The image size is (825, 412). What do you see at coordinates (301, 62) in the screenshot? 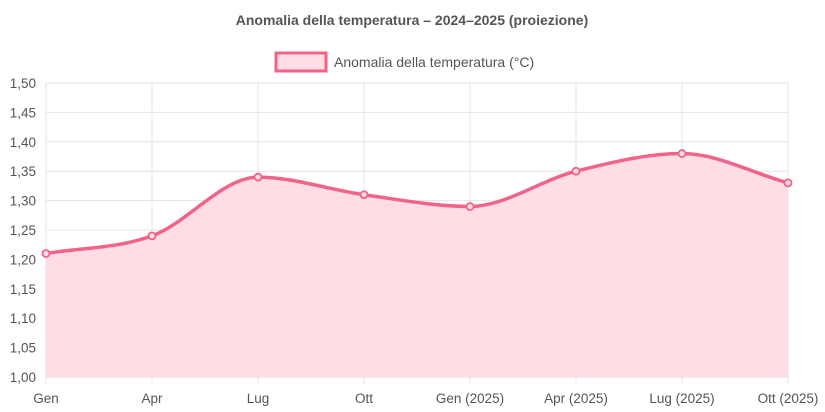
I see `legend-swatch` at bounding box center [301, 62].